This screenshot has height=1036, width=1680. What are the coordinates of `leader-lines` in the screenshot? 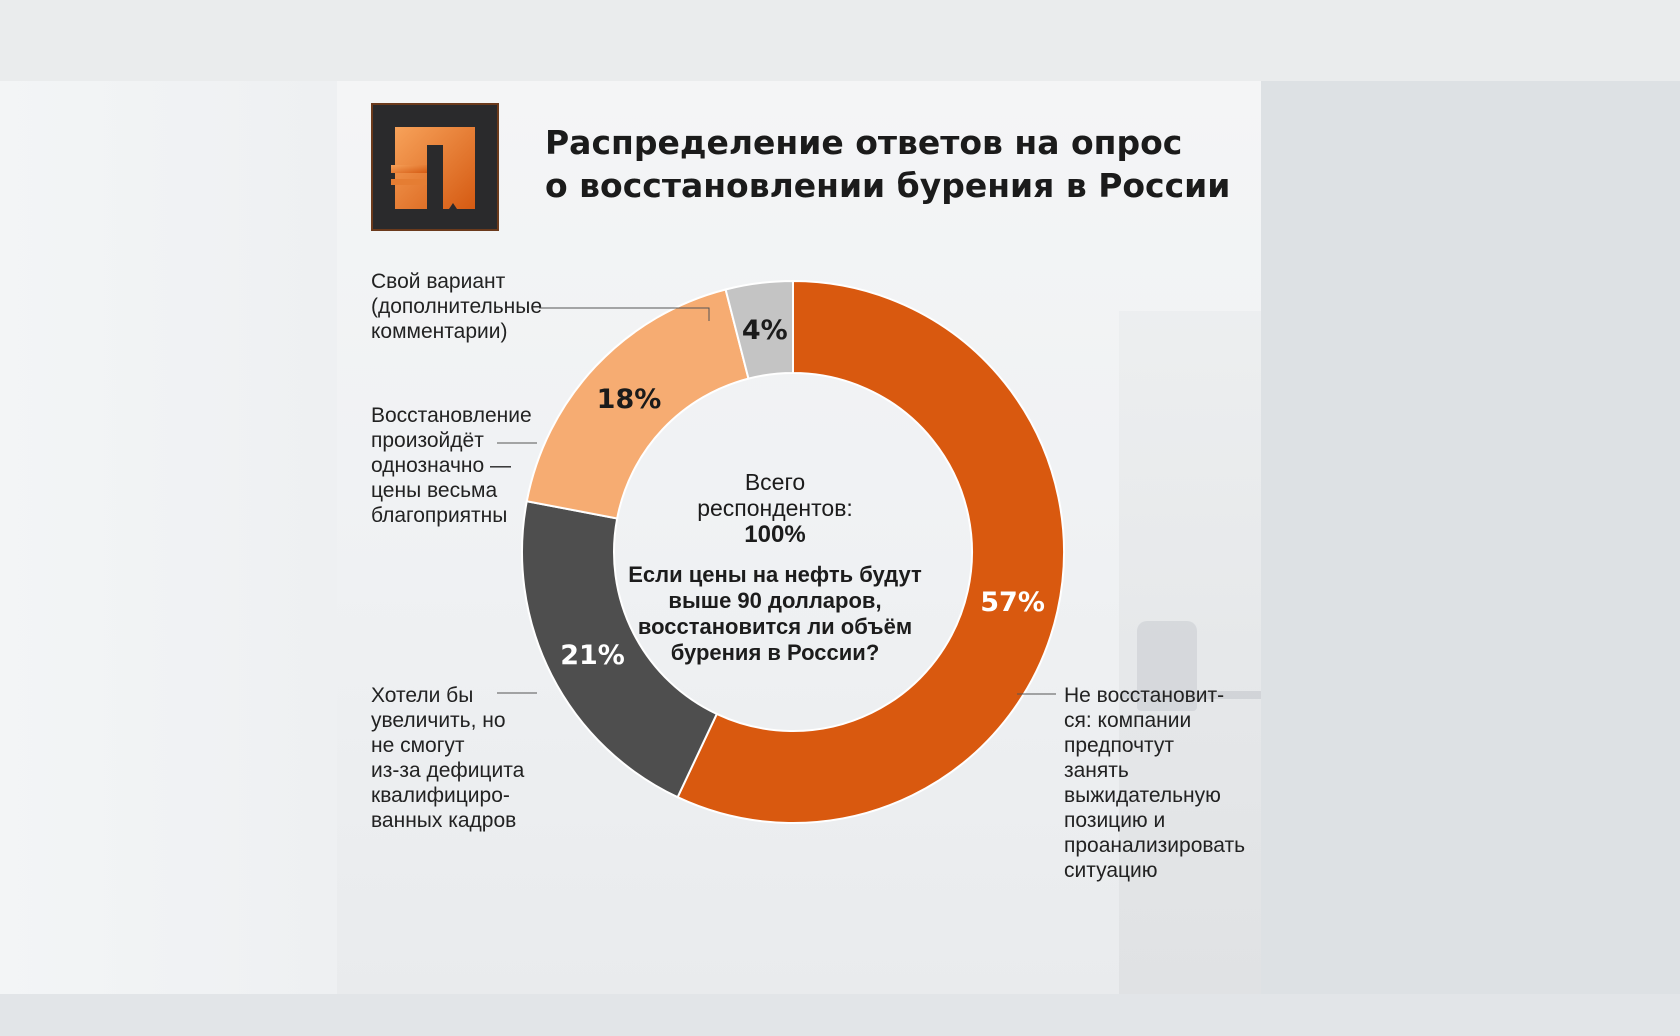 It's located at (776, 501).